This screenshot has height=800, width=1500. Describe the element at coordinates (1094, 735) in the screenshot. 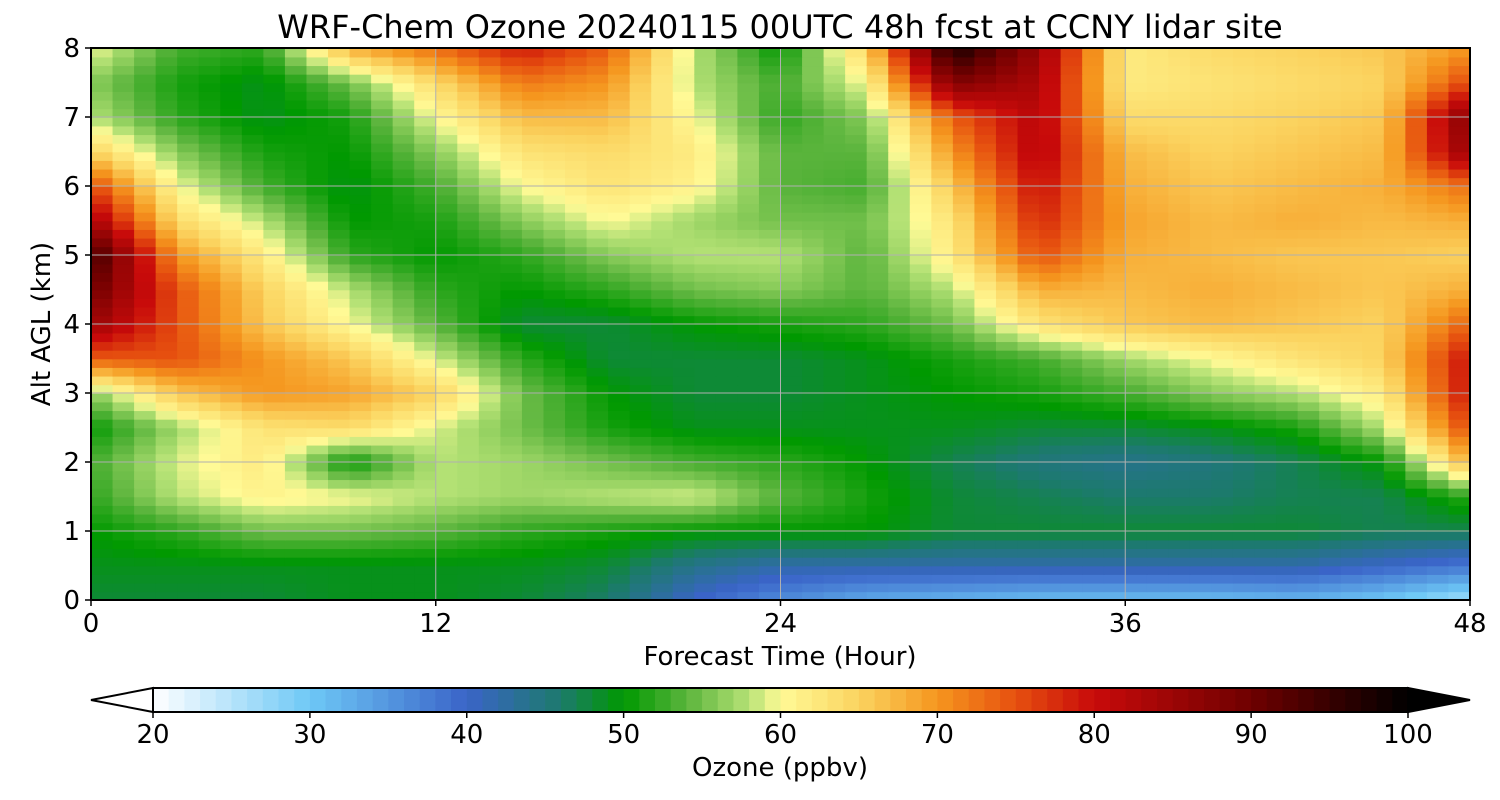

I see `colorbar-tick-label: 80` at that location.